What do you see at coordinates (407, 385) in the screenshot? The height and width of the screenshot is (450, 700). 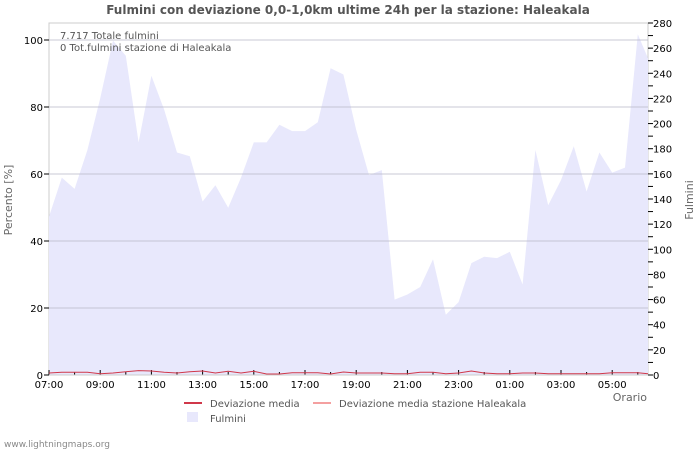 I see `x-tick-label: 21:00` at bounding box center [407, 385].